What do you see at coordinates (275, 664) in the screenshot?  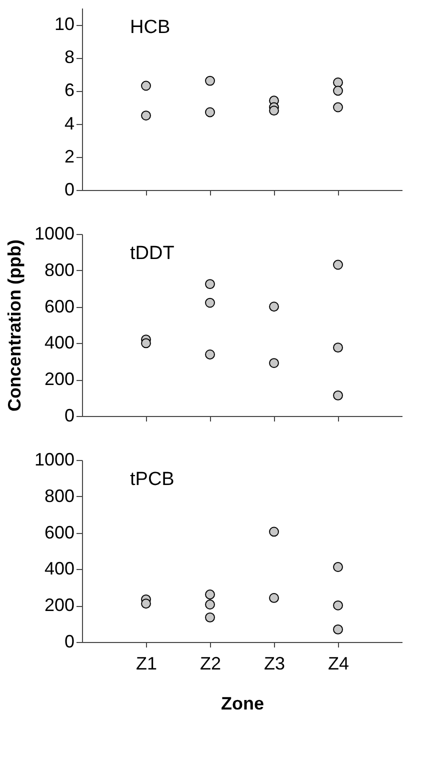 I see `x-tick-label: Z3` at bounding box center [275, 664].